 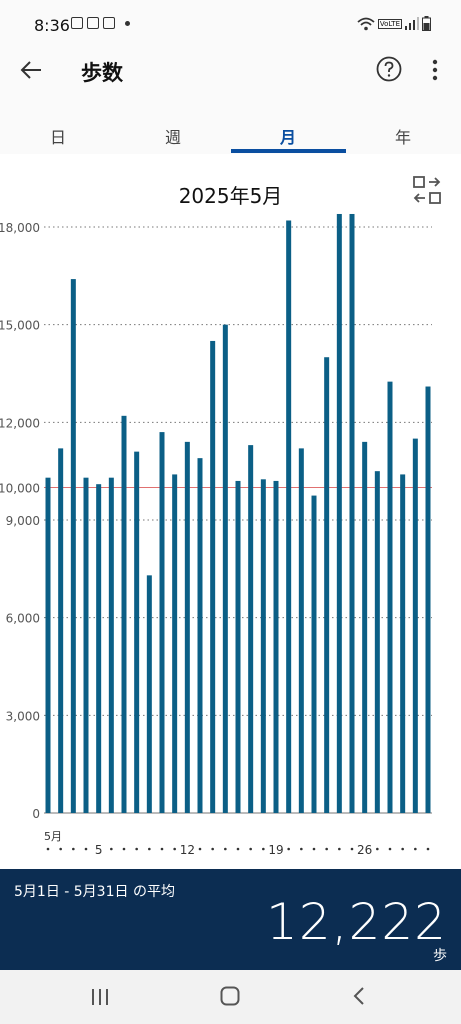 What do you see at coordinates (426, 23) in the screenshot?
I see `battery-icon` at bounding box center [426, 23].